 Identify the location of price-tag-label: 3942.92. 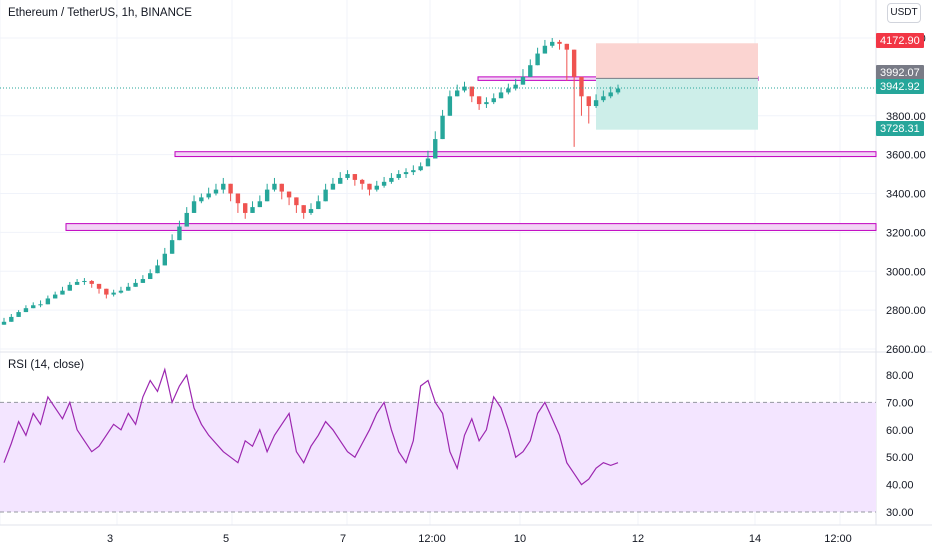
(900, 87).